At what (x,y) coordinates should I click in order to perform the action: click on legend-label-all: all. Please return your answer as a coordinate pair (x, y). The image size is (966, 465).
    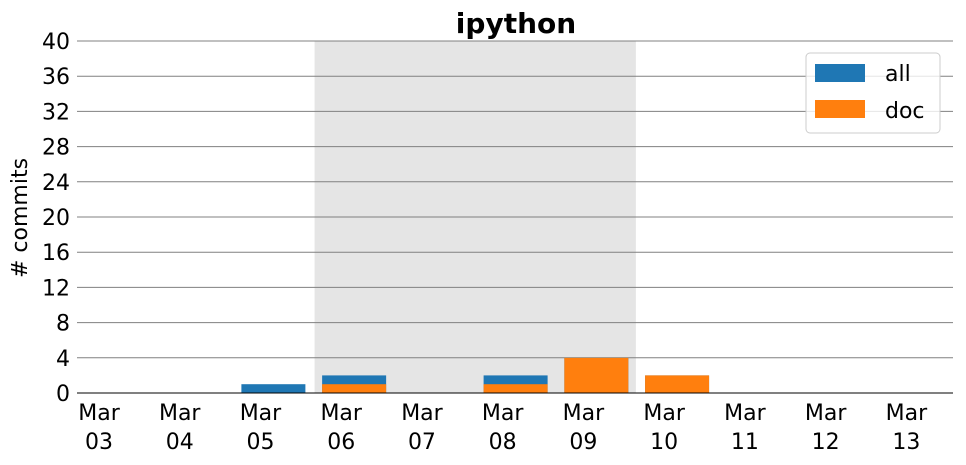
    Looking at the image, I should click on (898, 74).